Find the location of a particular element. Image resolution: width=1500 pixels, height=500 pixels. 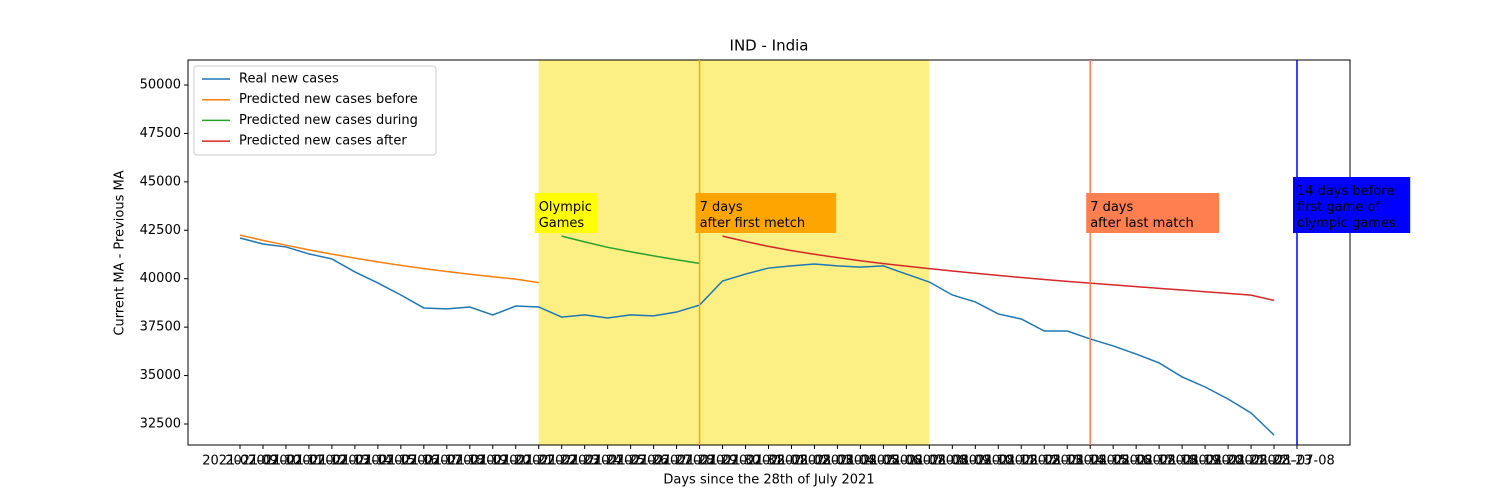

x-tick-label: 2021-08-15 is located at coordinates (1090, 461).